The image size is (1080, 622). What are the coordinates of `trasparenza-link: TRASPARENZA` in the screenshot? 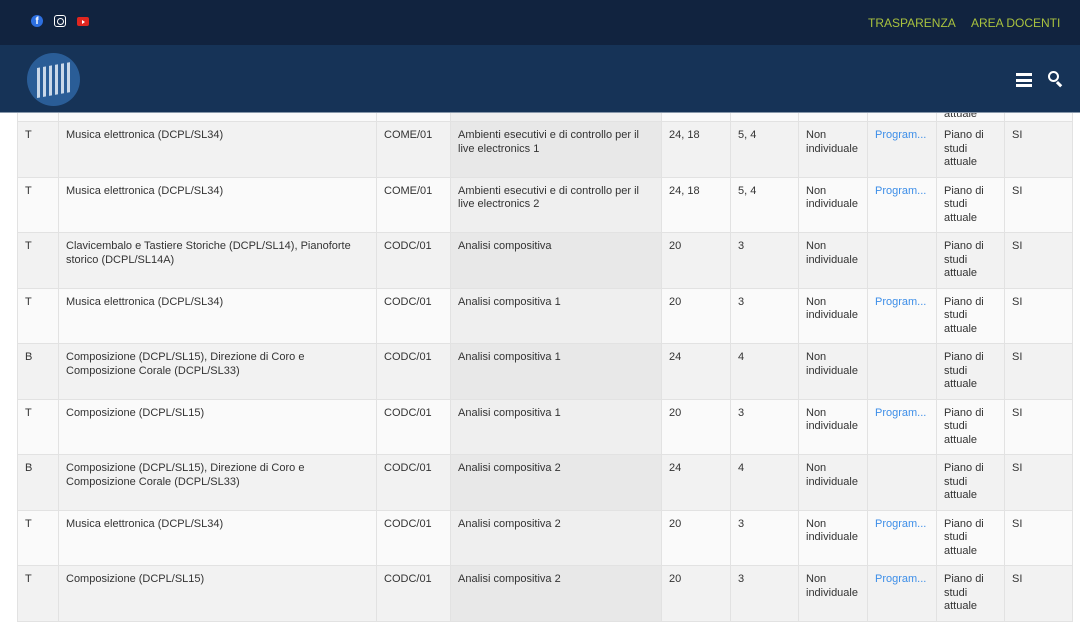 It's located at (912, 23).